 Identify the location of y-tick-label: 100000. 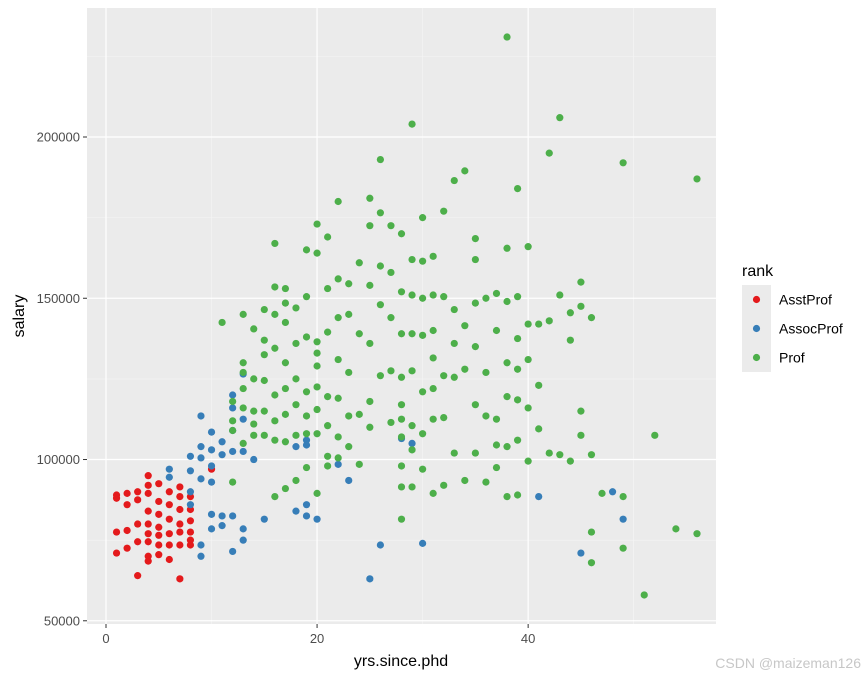
(58, 459).